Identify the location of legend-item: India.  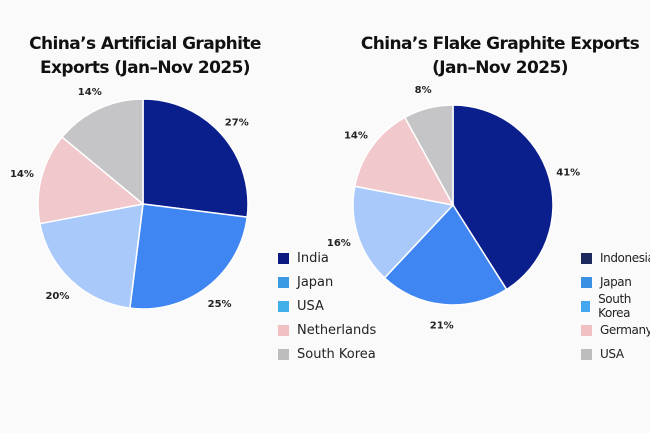
(327, 258).